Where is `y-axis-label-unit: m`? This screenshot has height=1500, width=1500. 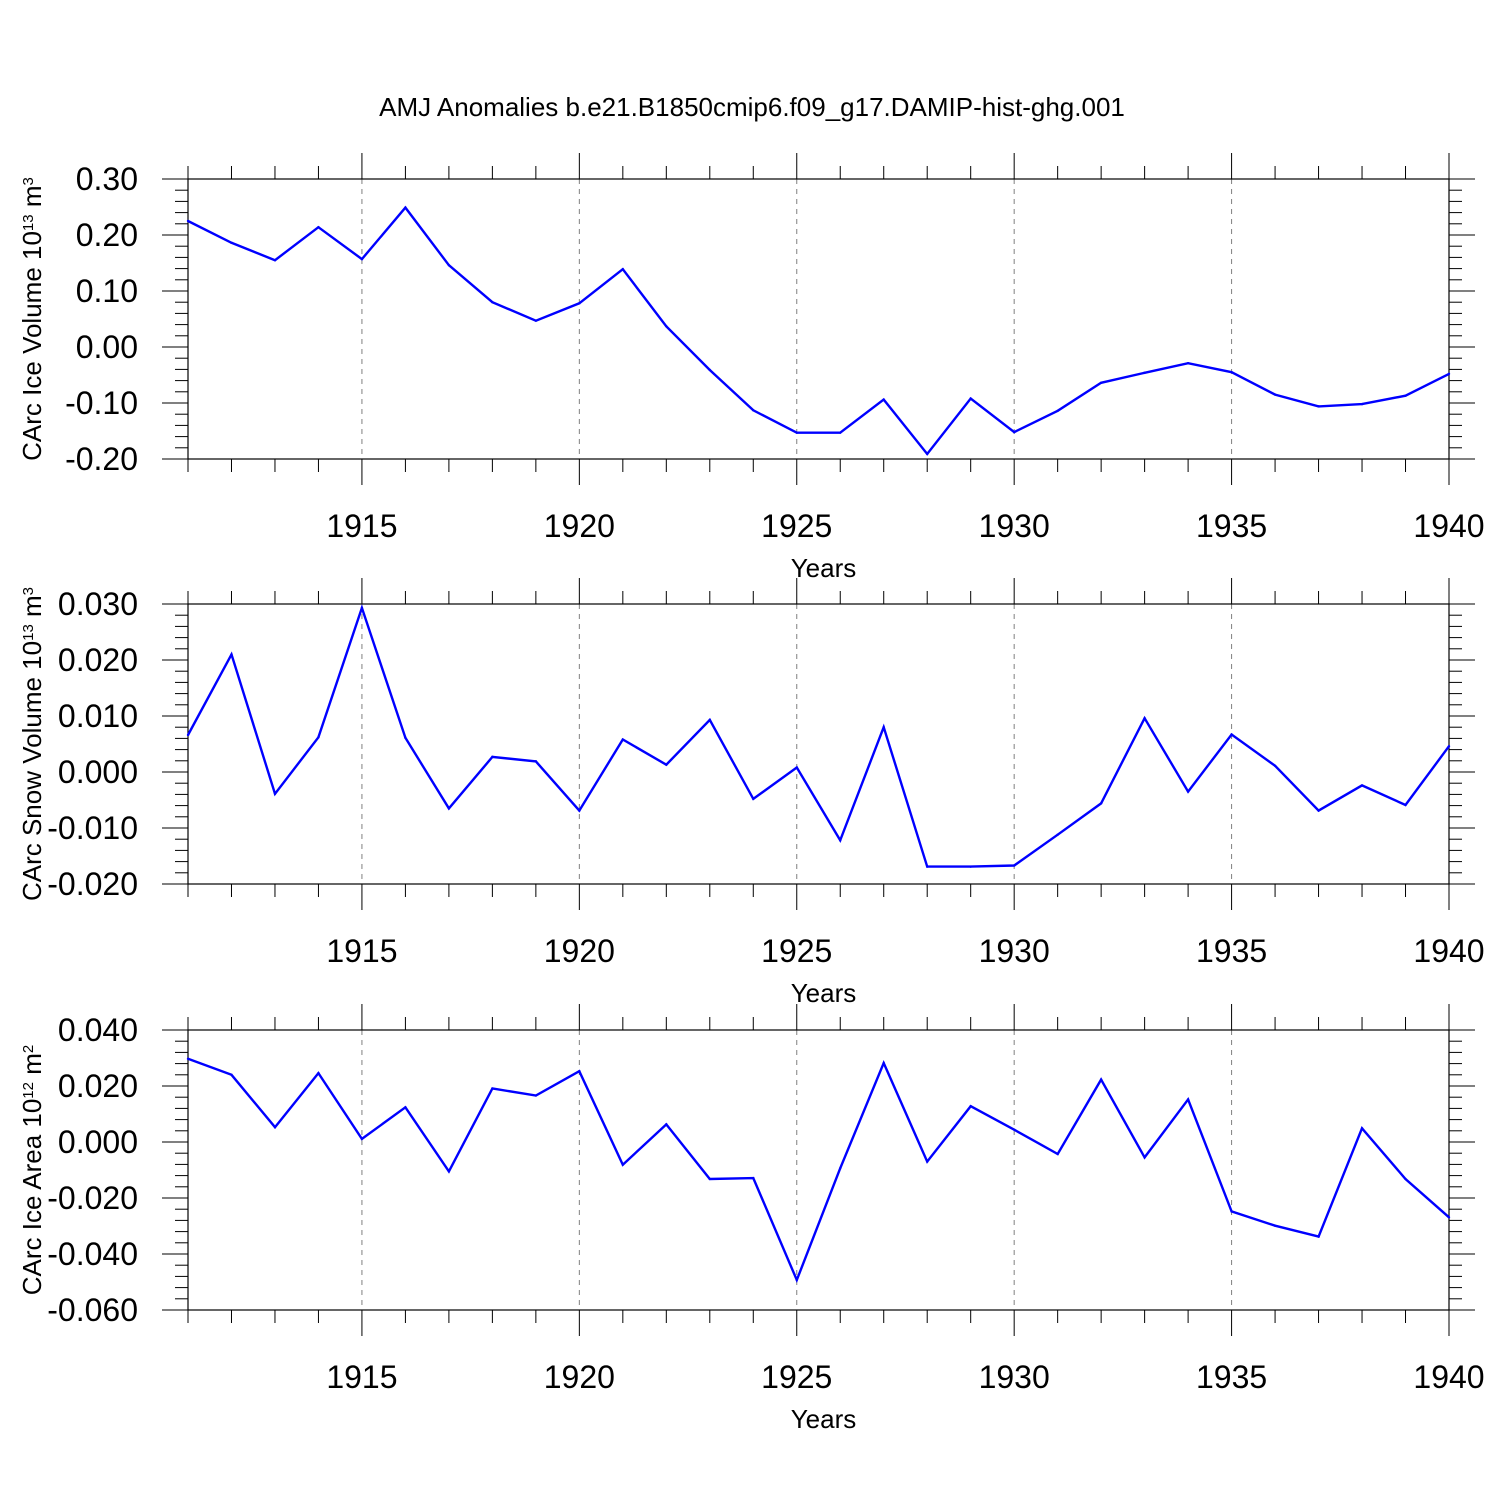
y-axis-label-unit: m is located at coordinates (32, 199).